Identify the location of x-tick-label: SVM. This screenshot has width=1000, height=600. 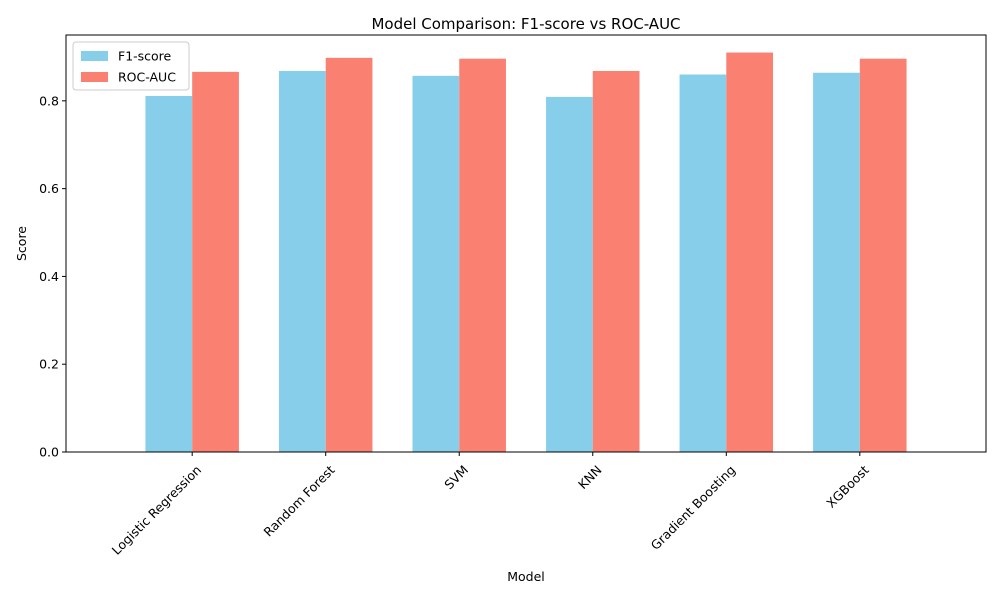
(456, 477).